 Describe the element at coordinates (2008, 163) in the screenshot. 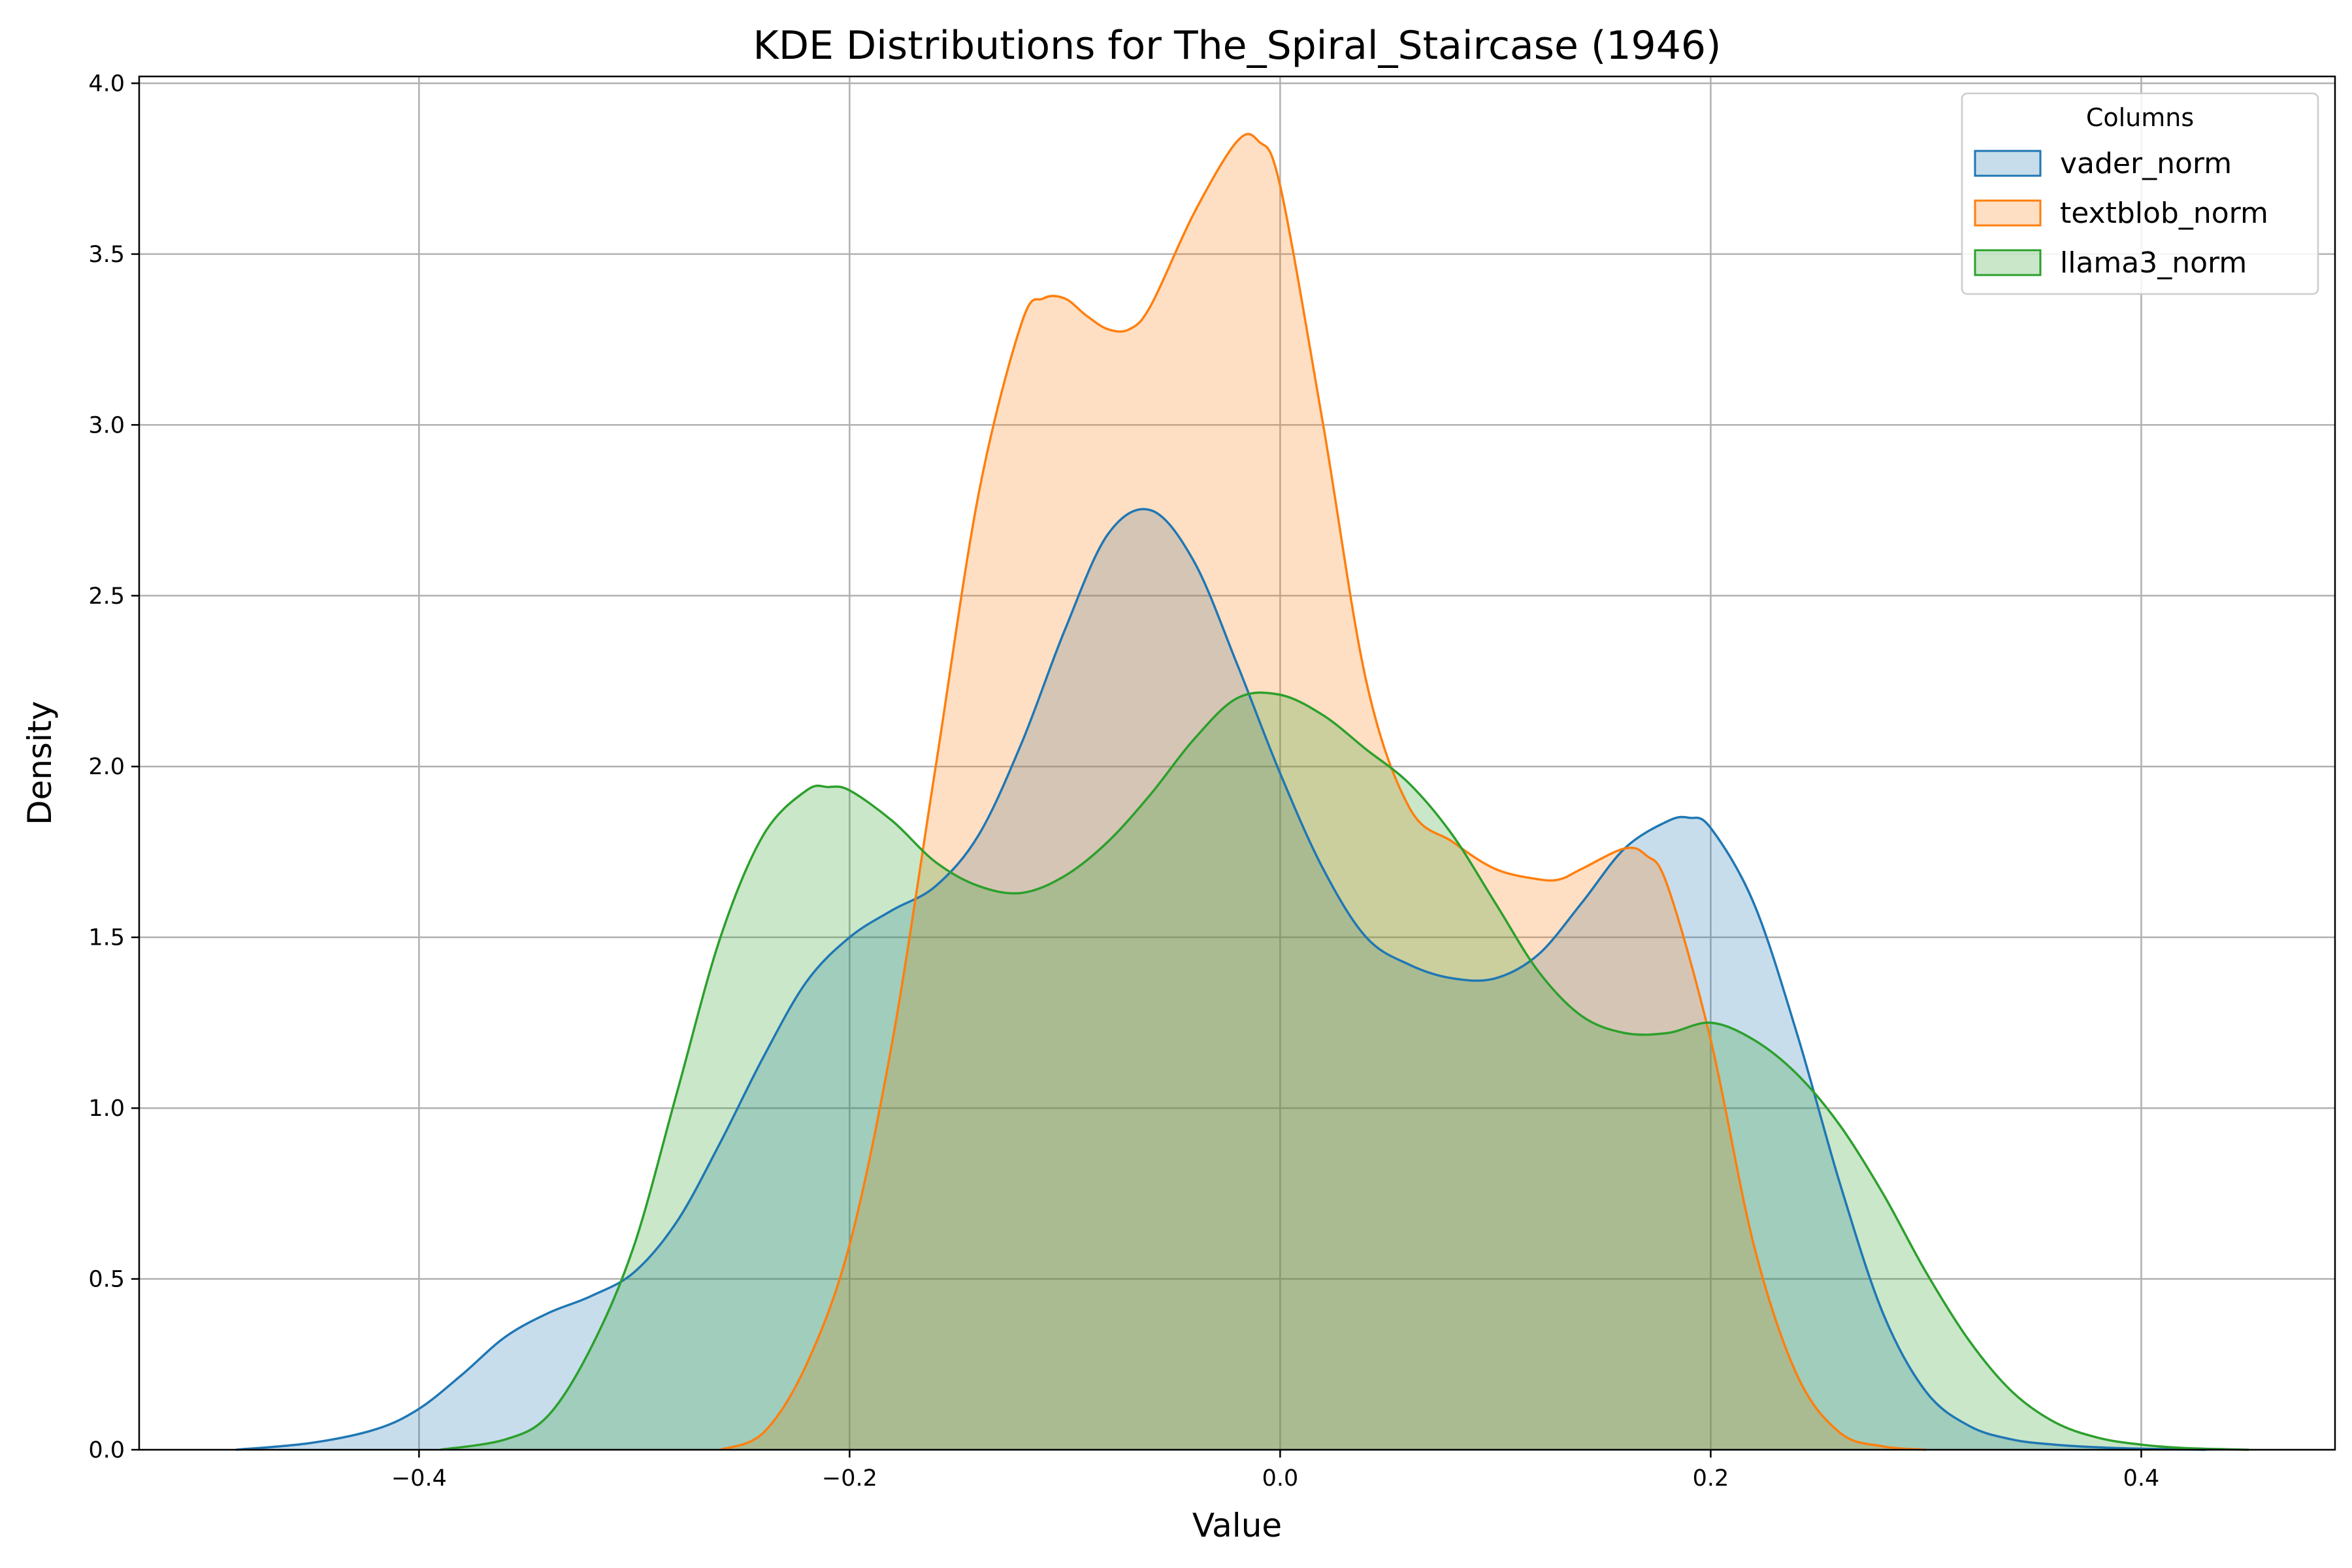

I see `legend-swatch-vader_norm` at that location.